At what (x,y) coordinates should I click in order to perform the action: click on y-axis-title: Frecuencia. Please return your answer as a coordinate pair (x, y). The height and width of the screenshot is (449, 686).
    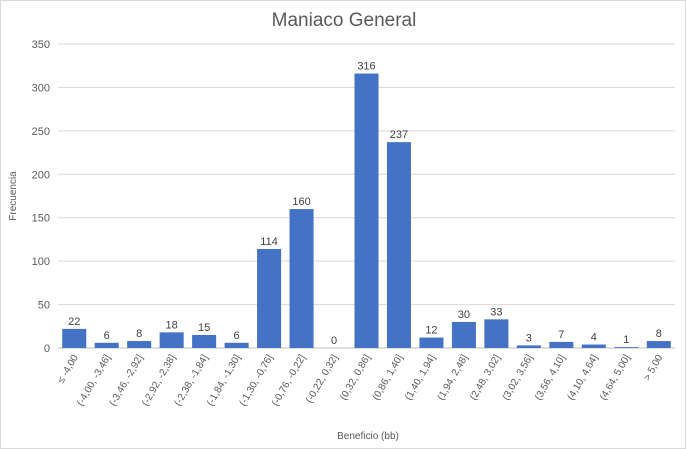
    Looking at the image, I should click on (13, 196).